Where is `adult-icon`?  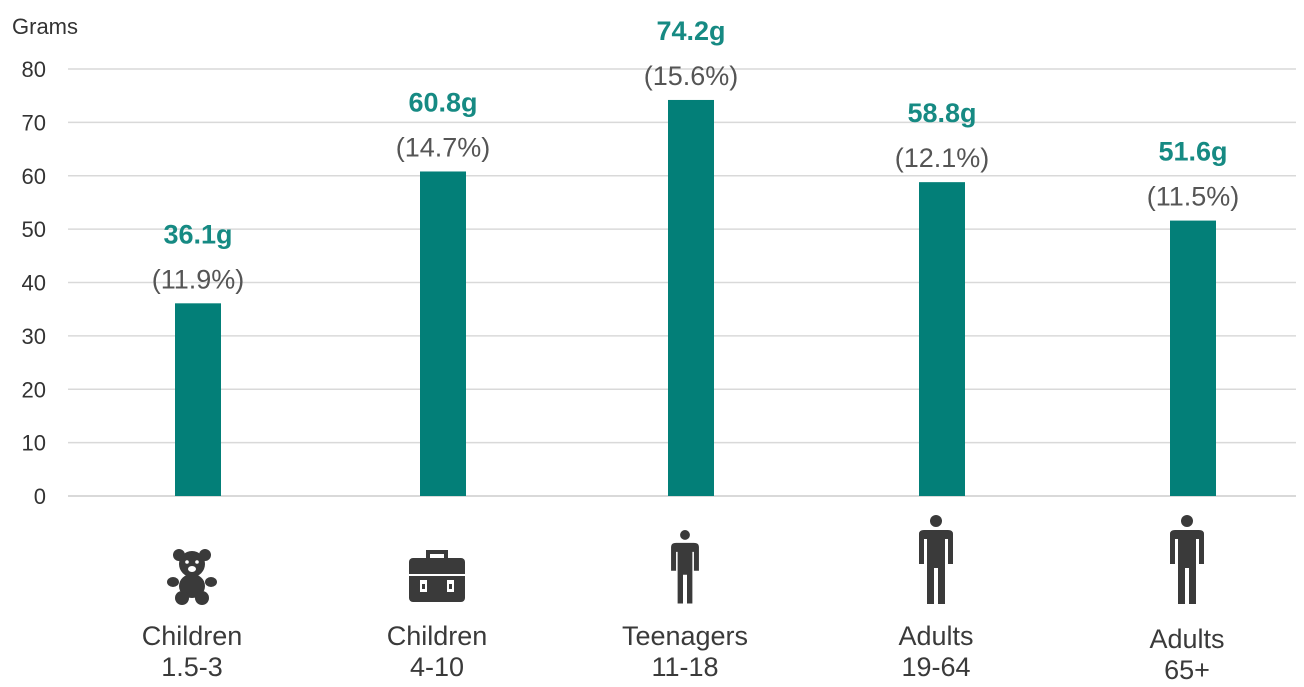 adult-icon is located at coordinates (936, 559).